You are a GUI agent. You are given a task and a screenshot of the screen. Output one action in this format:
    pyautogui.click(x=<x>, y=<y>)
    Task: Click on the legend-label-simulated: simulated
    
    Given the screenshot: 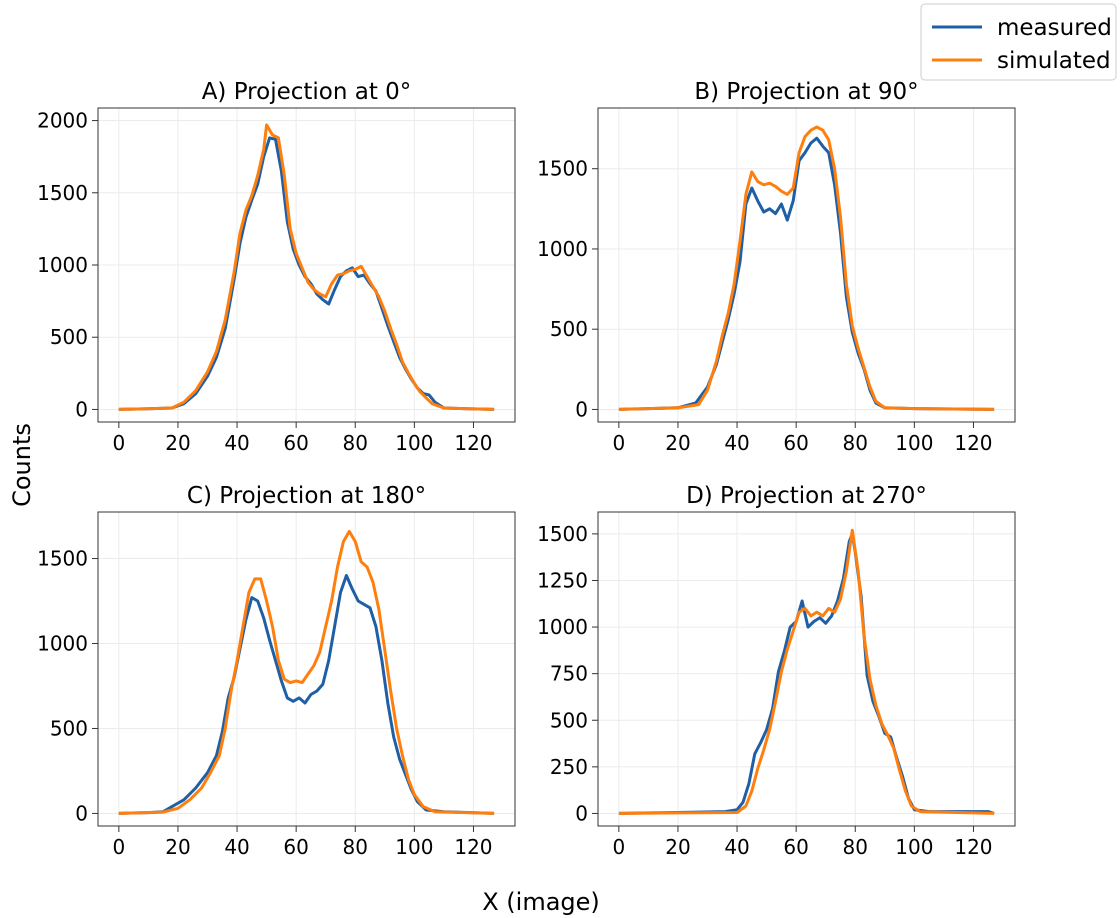 What is the action you would take?
    pyautogui.click(x=1054, y=61)
    